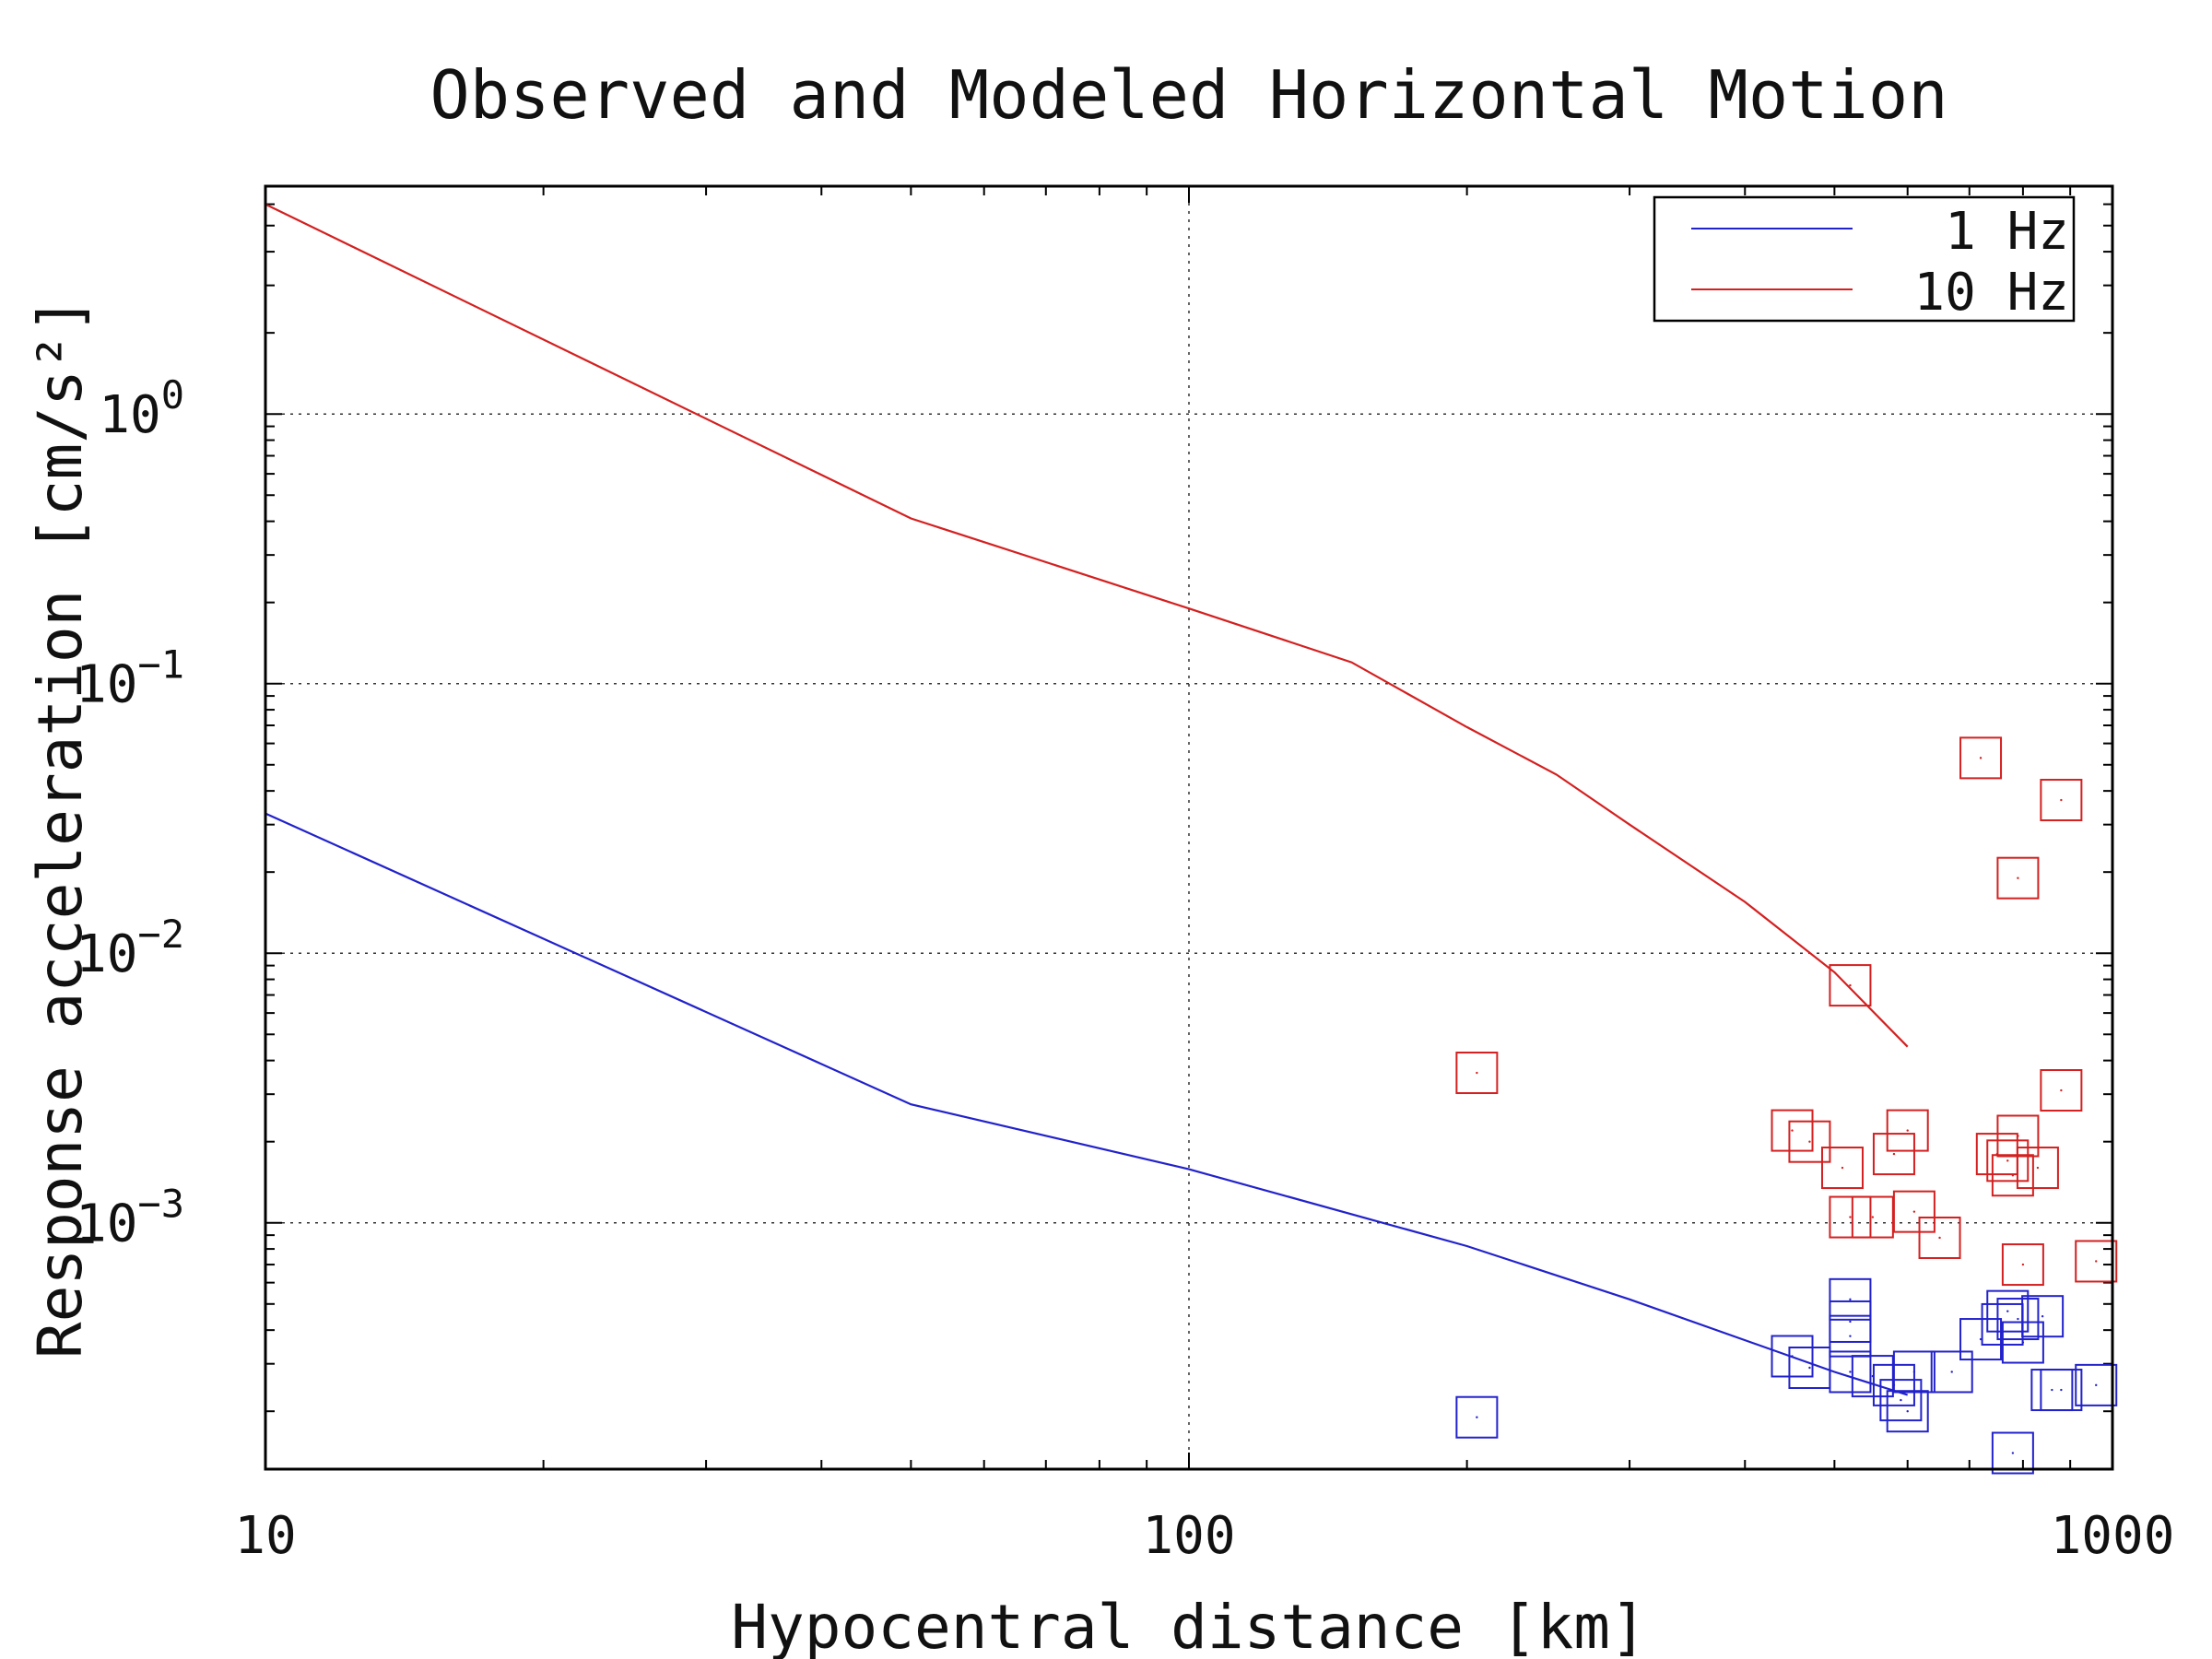 The height and width of the screenshot is (1659, 2212). What do you see at coordinates (130, 1218) in the screenshot?
I see `y-tick-label: 10⁻³` at bounding box center [130, 1218].